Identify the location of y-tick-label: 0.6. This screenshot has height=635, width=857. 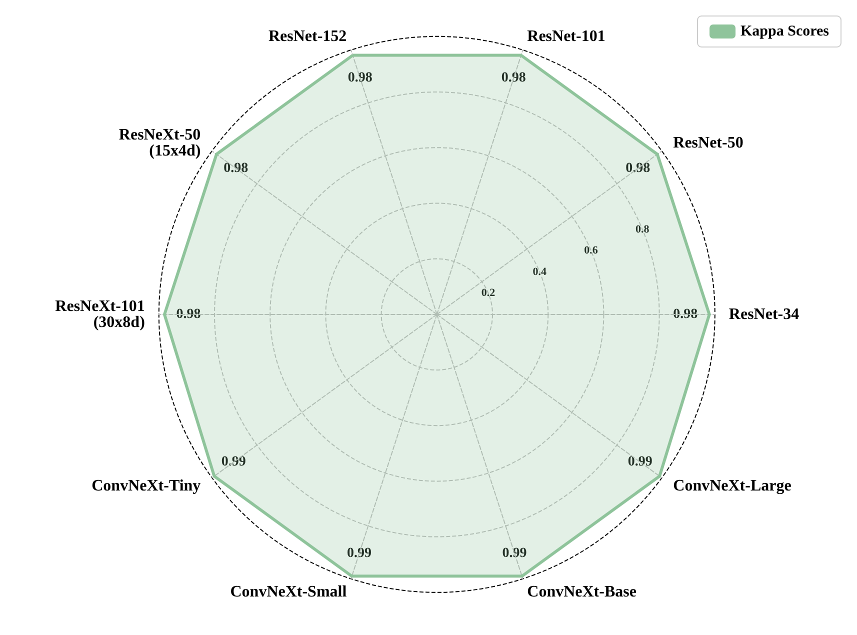
(591, 250).